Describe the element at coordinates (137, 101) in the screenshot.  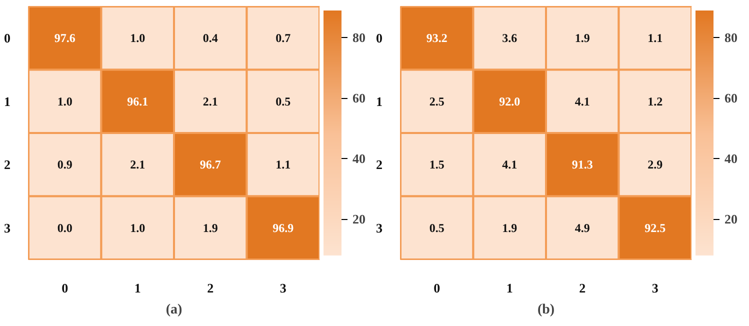
I see `data-label: 96.1` at that location.